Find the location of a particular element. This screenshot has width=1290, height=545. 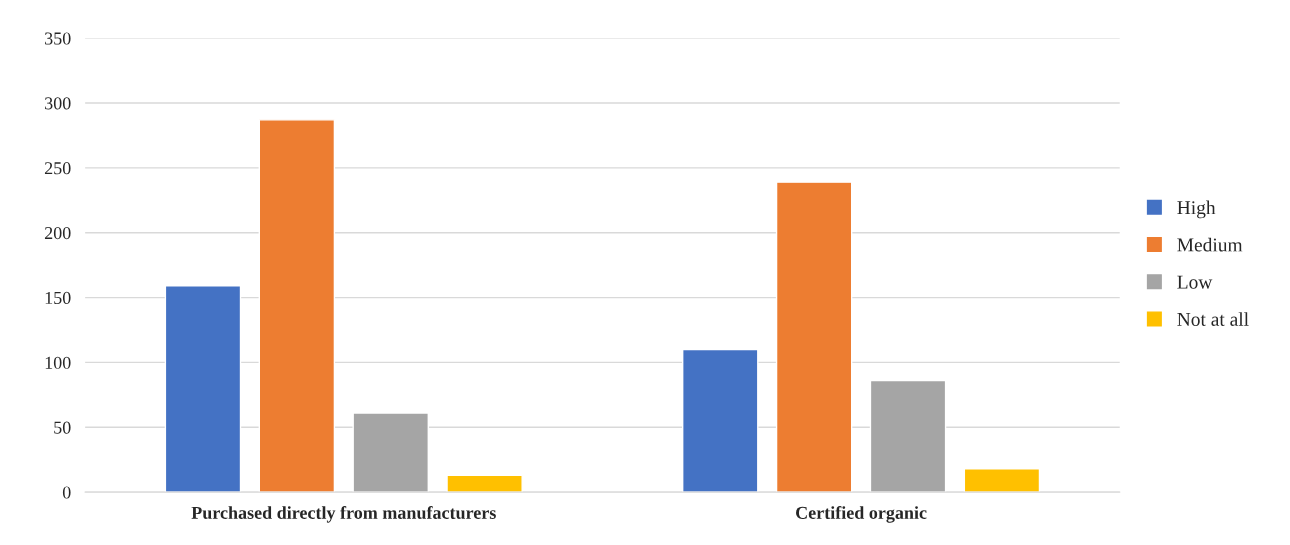

legend-label: High is located at coordinates (1196, 209).